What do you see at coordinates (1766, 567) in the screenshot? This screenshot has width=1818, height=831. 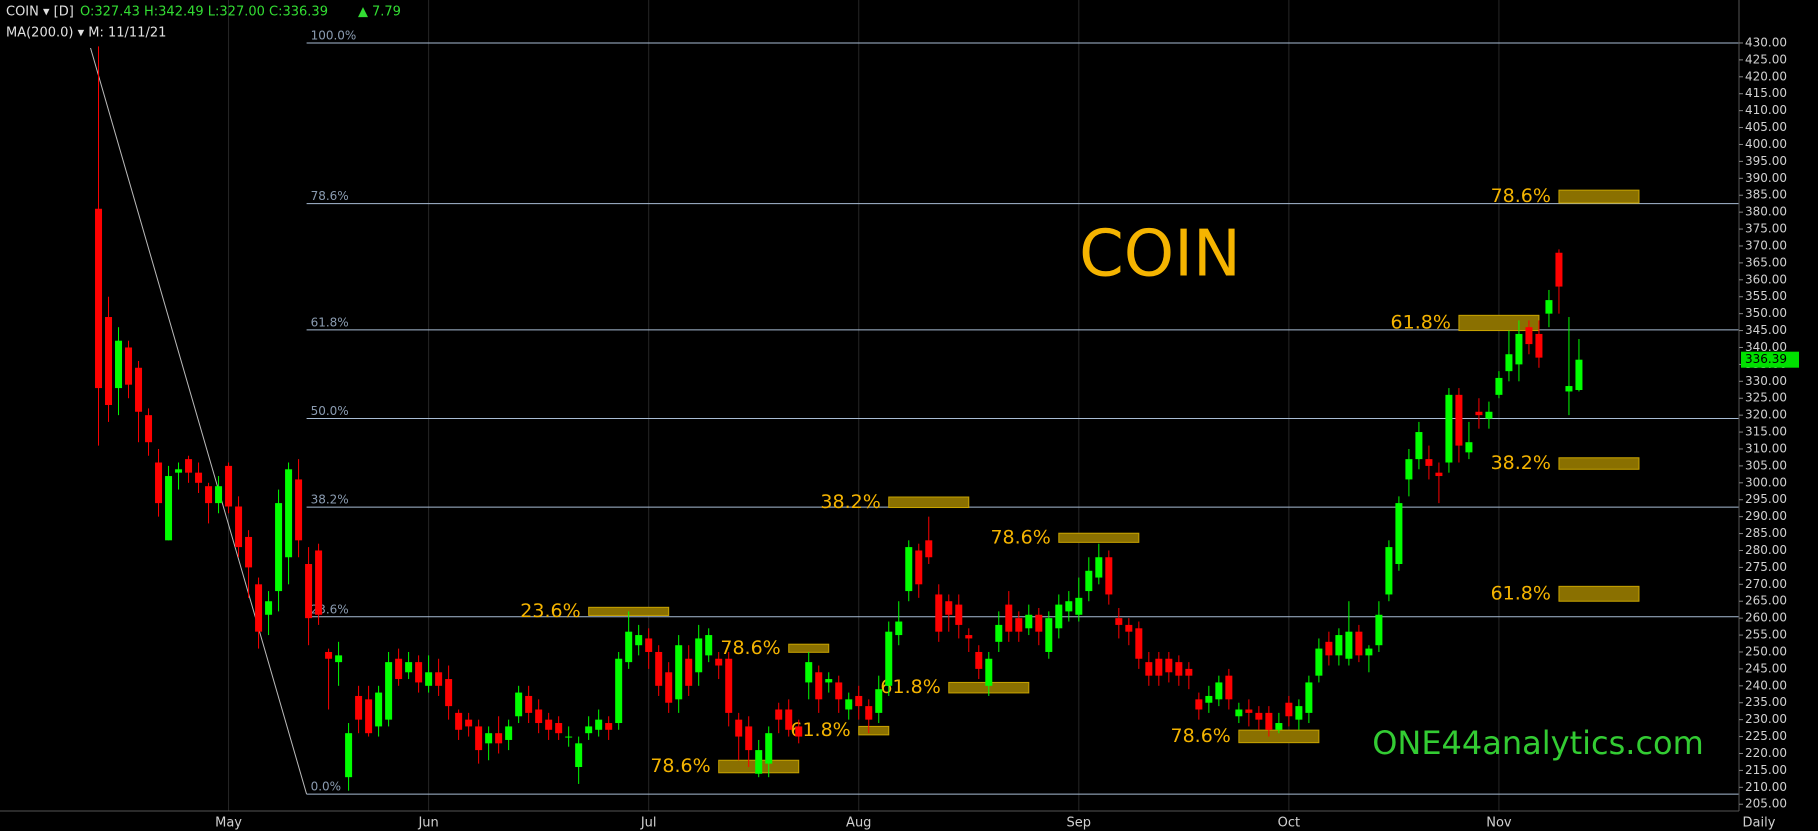 I see `y-tick-label: 275.00` at bounding box center [1766, 567].